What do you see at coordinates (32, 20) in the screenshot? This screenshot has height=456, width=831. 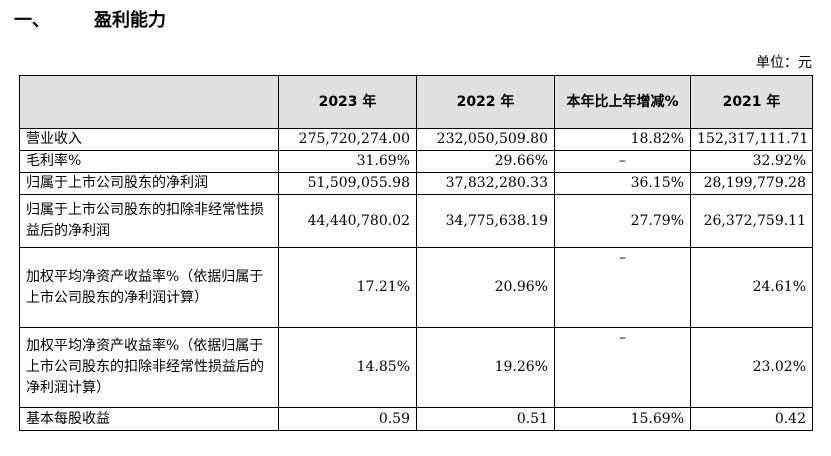 I see `section-number: 一、` at bounding box center [32, 20].